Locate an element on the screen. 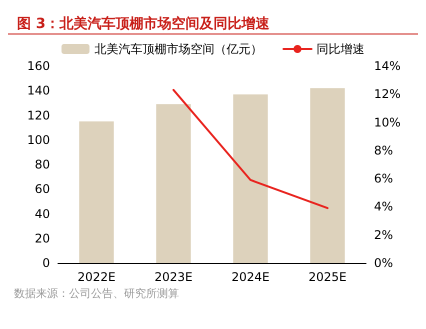 The image size is (426, 329). y2-tick-label: 2% is located at coordinates (384, 235).